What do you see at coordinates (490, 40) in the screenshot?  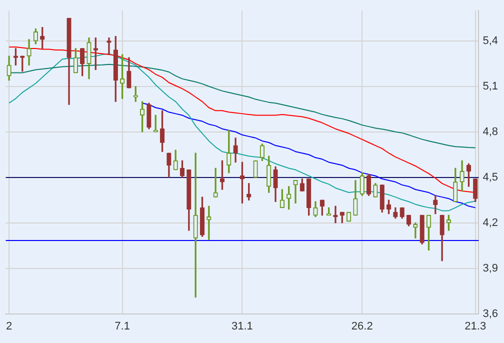 I see `y-tick-label: 5,4` at bounding box center [490, 40].